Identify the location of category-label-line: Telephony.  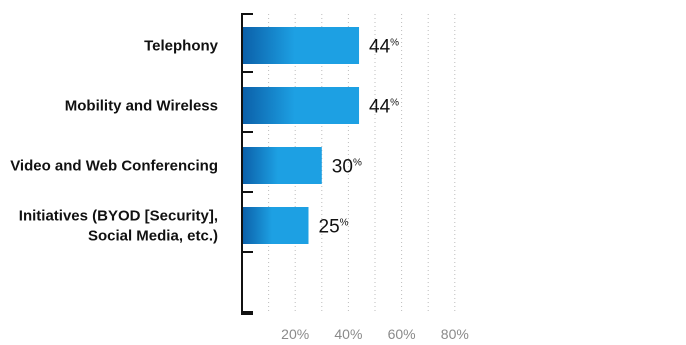
(181, 46).